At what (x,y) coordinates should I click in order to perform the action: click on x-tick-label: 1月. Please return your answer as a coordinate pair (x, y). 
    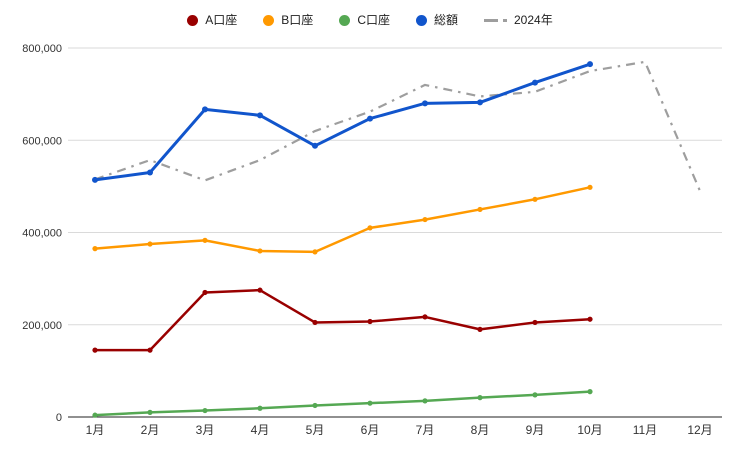
    Looking at the image, I should click on (95, 430).